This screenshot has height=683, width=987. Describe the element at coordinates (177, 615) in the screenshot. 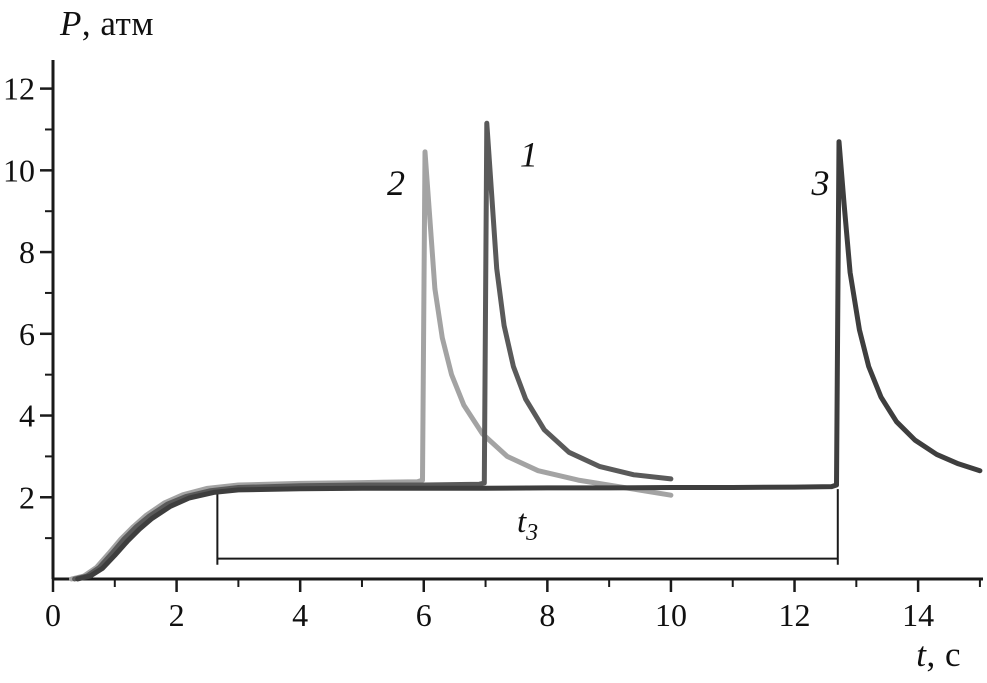

I see `x-tick-label: 2` at that location.